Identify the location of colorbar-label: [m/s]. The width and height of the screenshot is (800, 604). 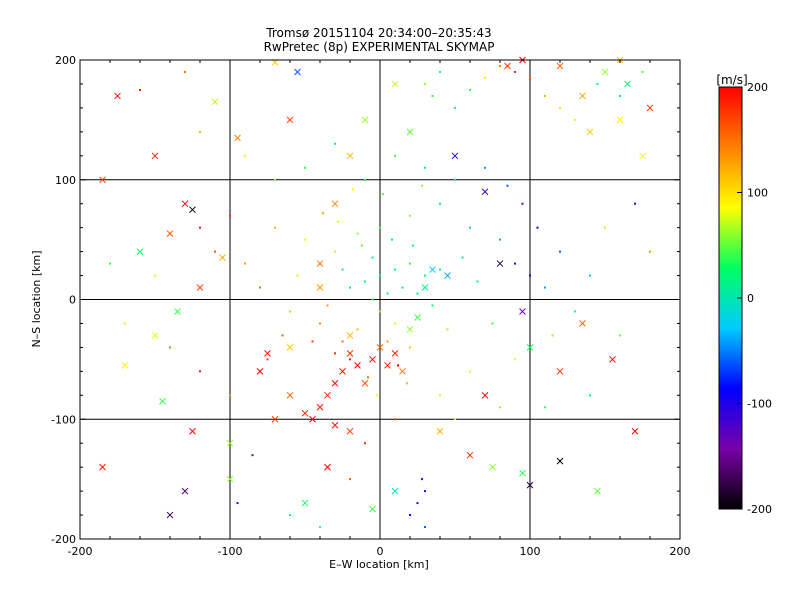
(731, 80).